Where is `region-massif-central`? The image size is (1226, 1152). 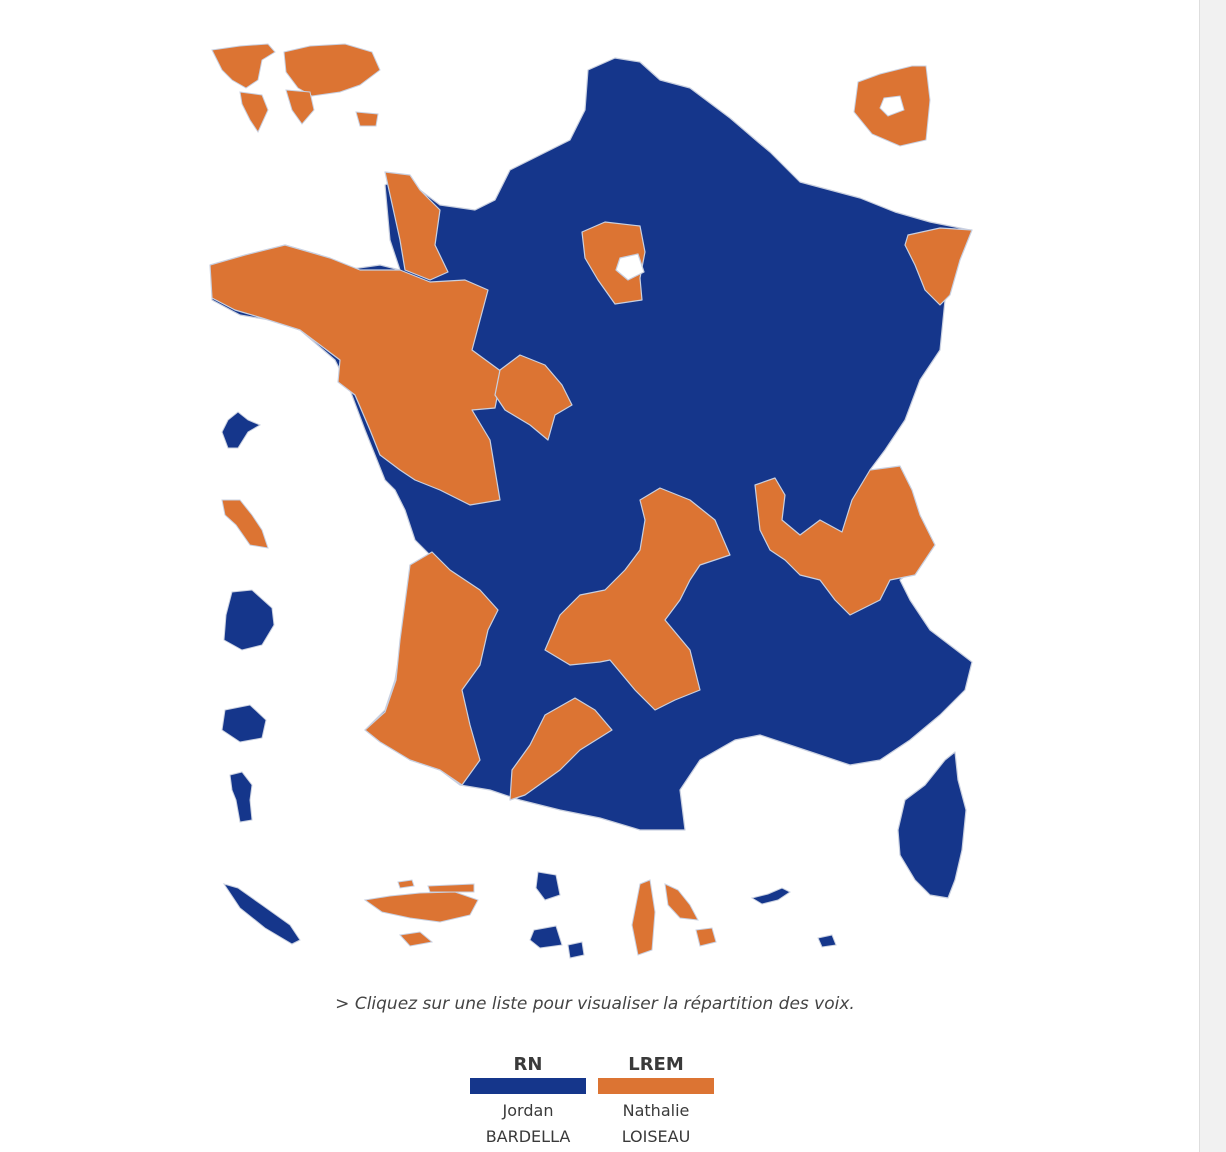
region-massif-central is located at coordinates (637, 599).